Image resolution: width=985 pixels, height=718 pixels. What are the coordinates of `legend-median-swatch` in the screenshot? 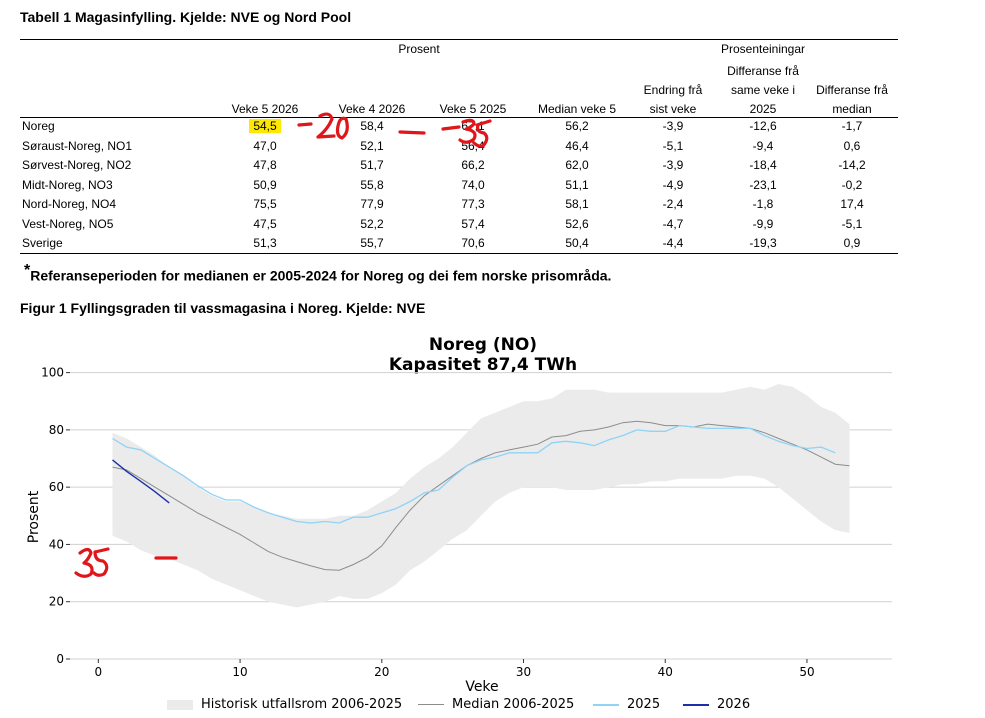 It's located at (431, 704).